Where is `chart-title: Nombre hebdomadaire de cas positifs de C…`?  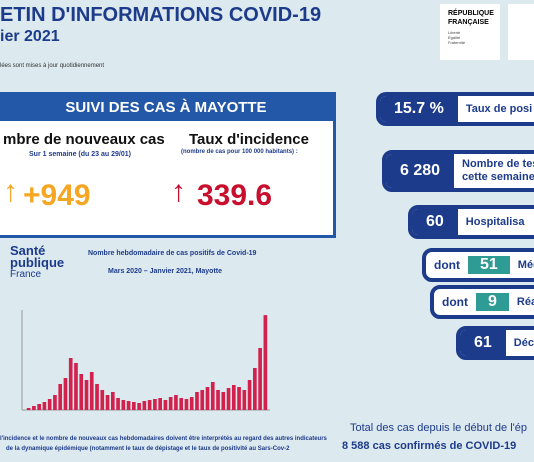 chart-title: Nombre hebdomadaire de cas positifs de C… is located at coordinates (172, 253).